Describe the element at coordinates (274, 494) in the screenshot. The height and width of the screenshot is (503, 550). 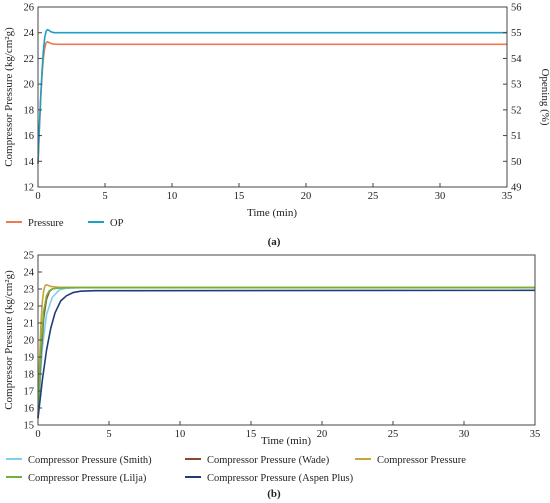
I see `panel-b-caption: (b)` at that location.